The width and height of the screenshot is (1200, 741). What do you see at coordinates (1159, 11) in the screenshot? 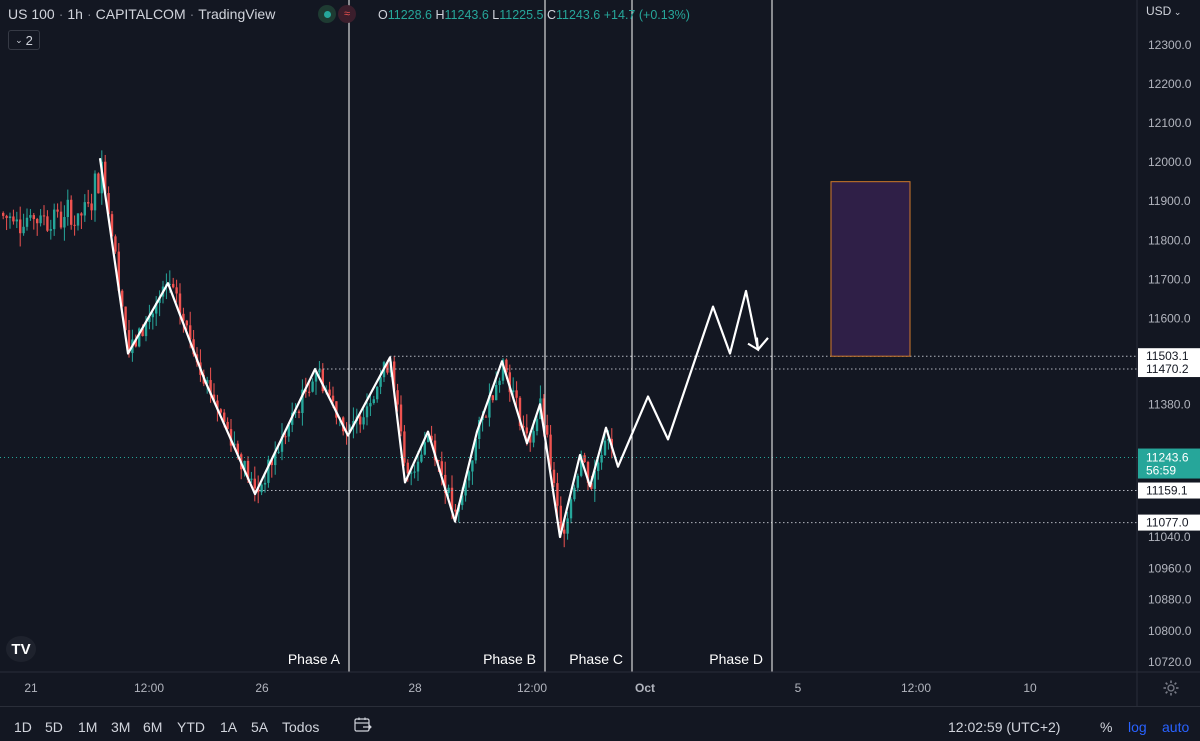
I see `currency-label: USD` at bounding box center [1159, 11].